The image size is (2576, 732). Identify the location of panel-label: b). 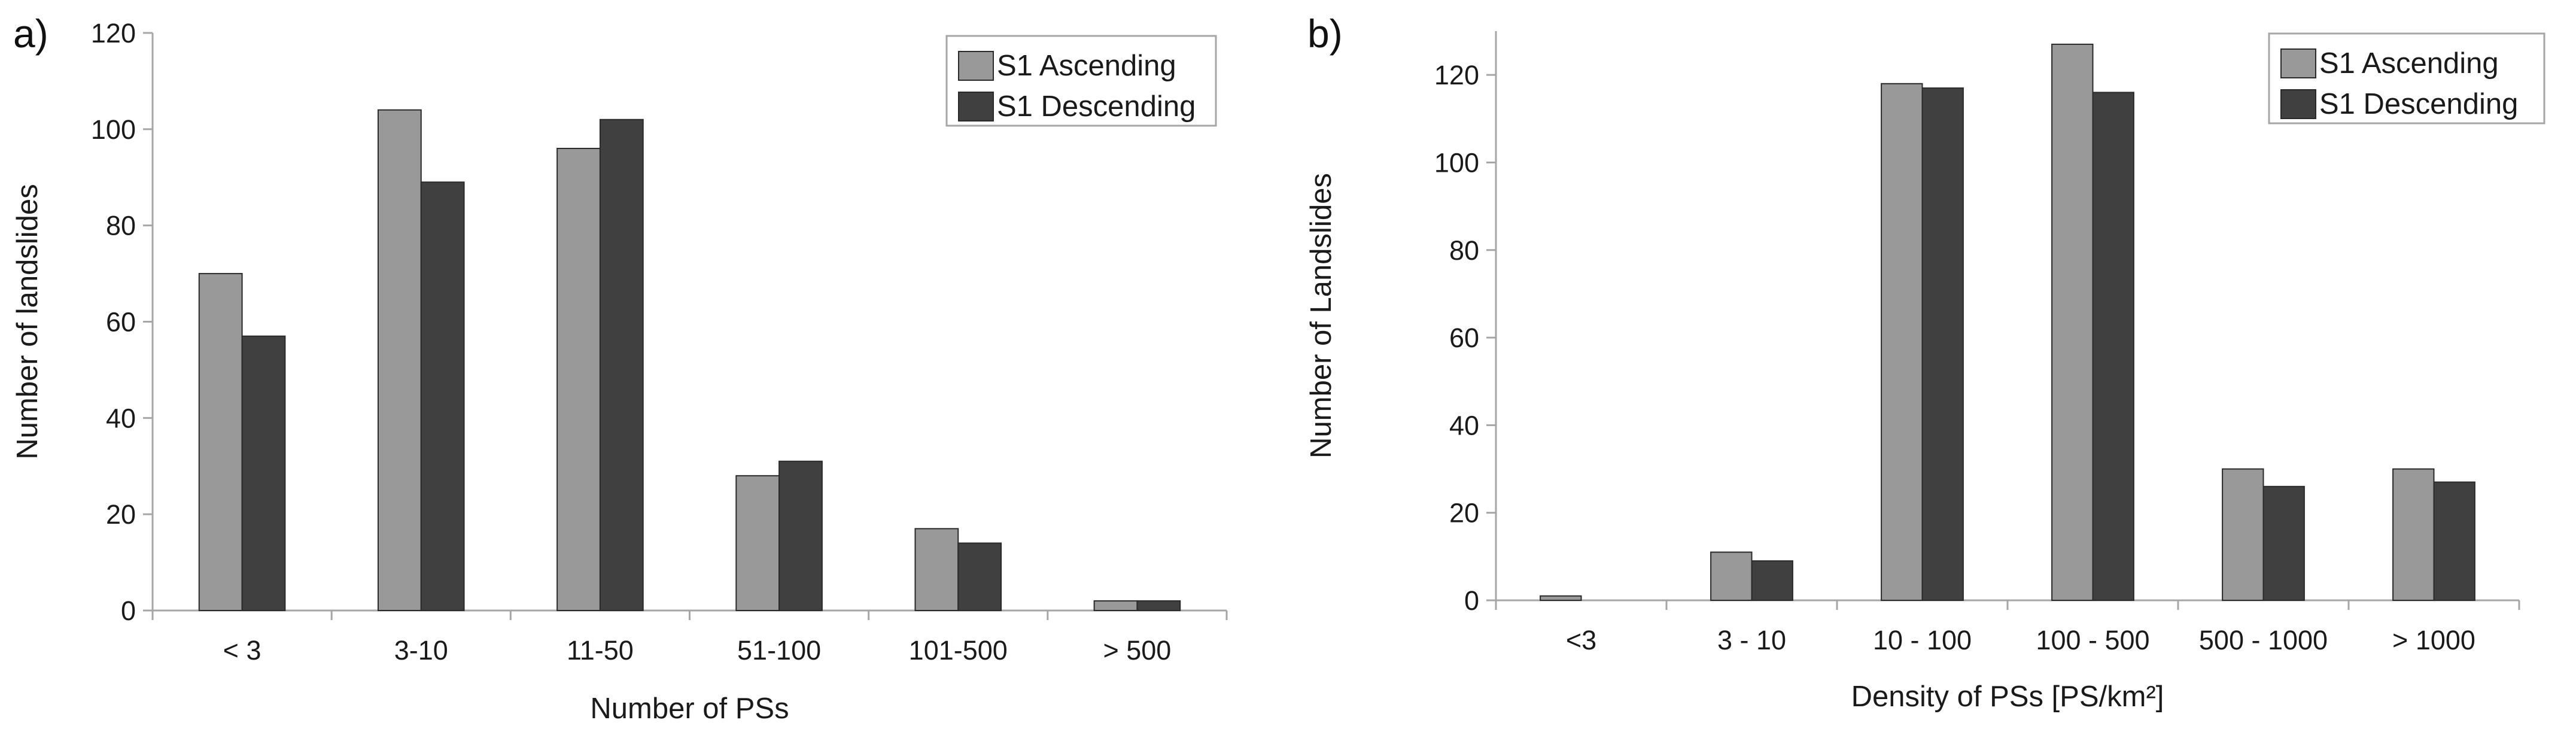
(1325, 33).